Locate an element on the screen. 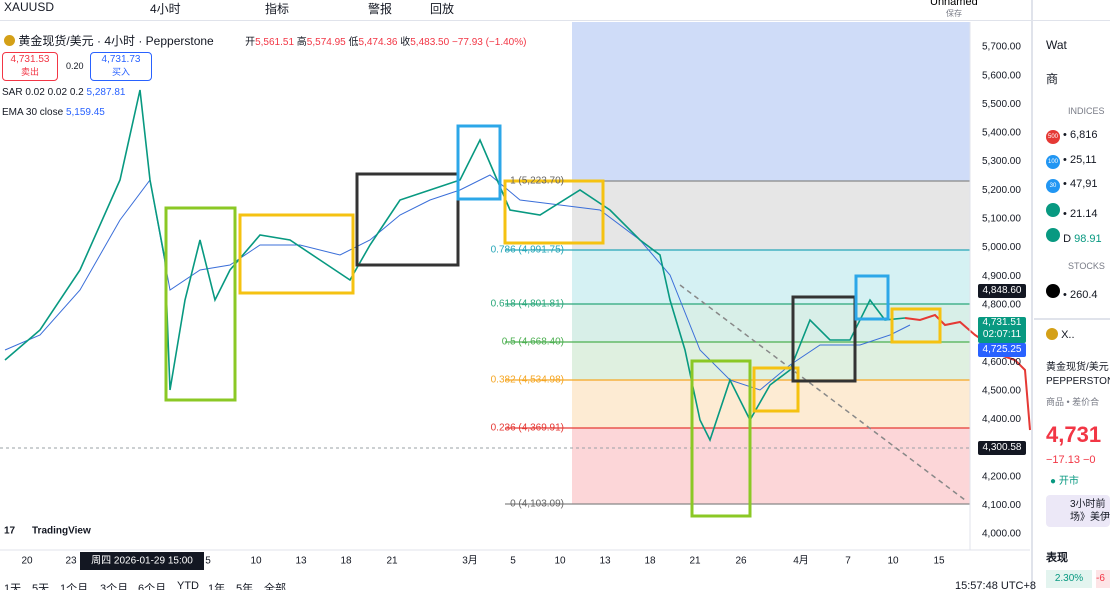 The image size is (1110, 590). section: INDICES is located at coordinates (1086, 111).